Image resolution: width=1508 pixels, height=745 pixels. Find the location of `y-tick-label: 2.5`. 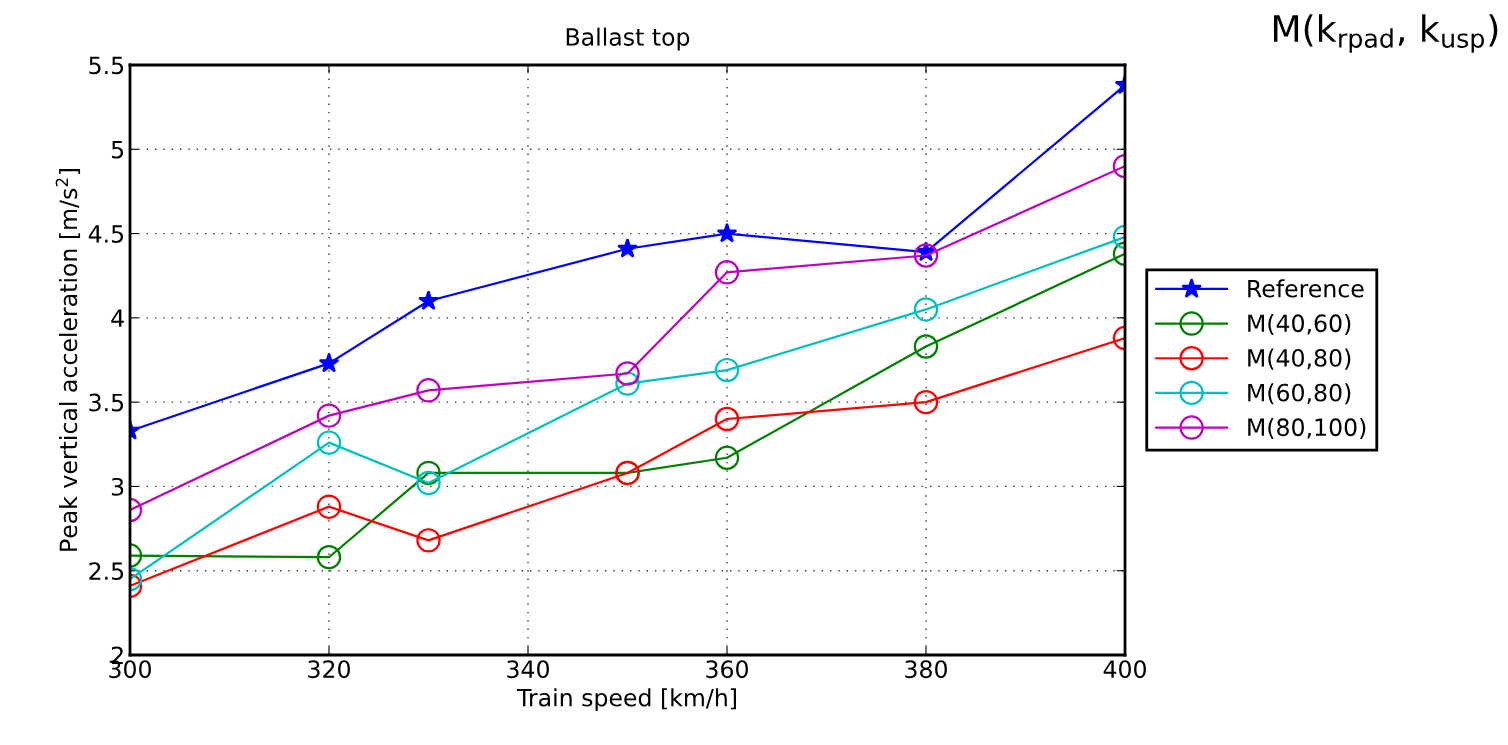

y-tick-label: 2.5 is located at coordinates (106, 571).